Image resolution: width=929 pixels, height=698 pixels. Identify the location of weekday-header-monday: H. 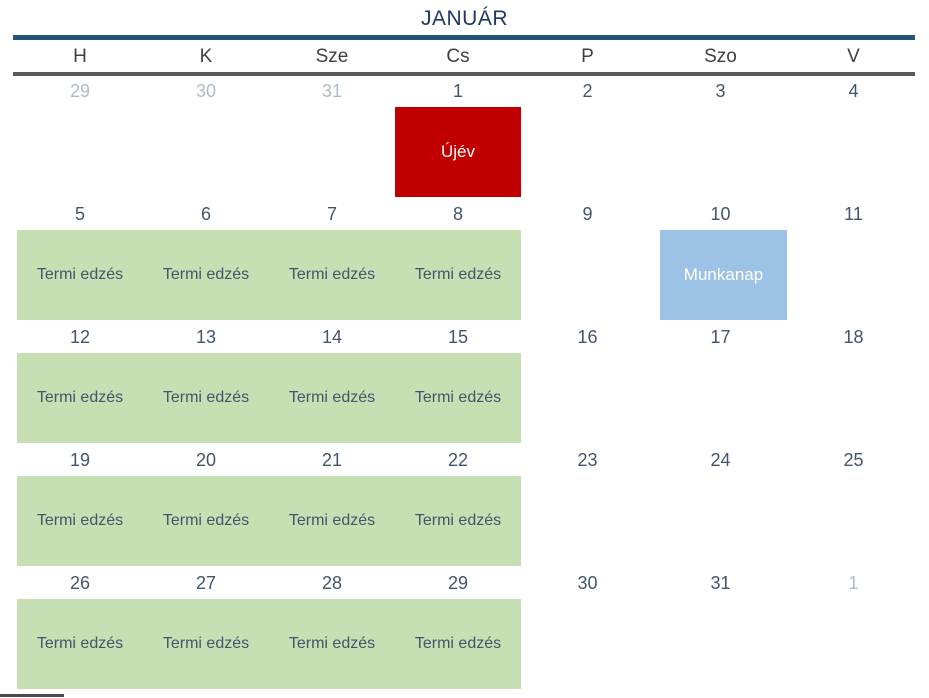
(80, 56).